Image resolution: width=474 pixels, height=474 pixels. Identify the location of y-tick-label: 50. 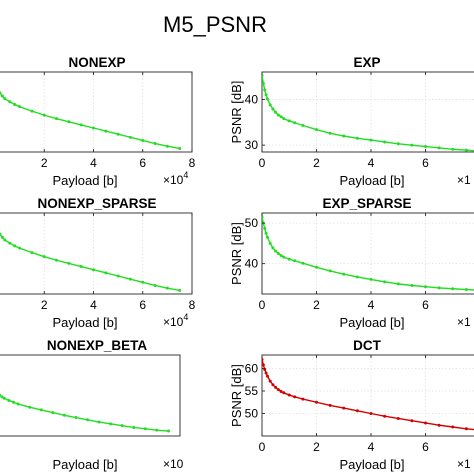
(252, 414).